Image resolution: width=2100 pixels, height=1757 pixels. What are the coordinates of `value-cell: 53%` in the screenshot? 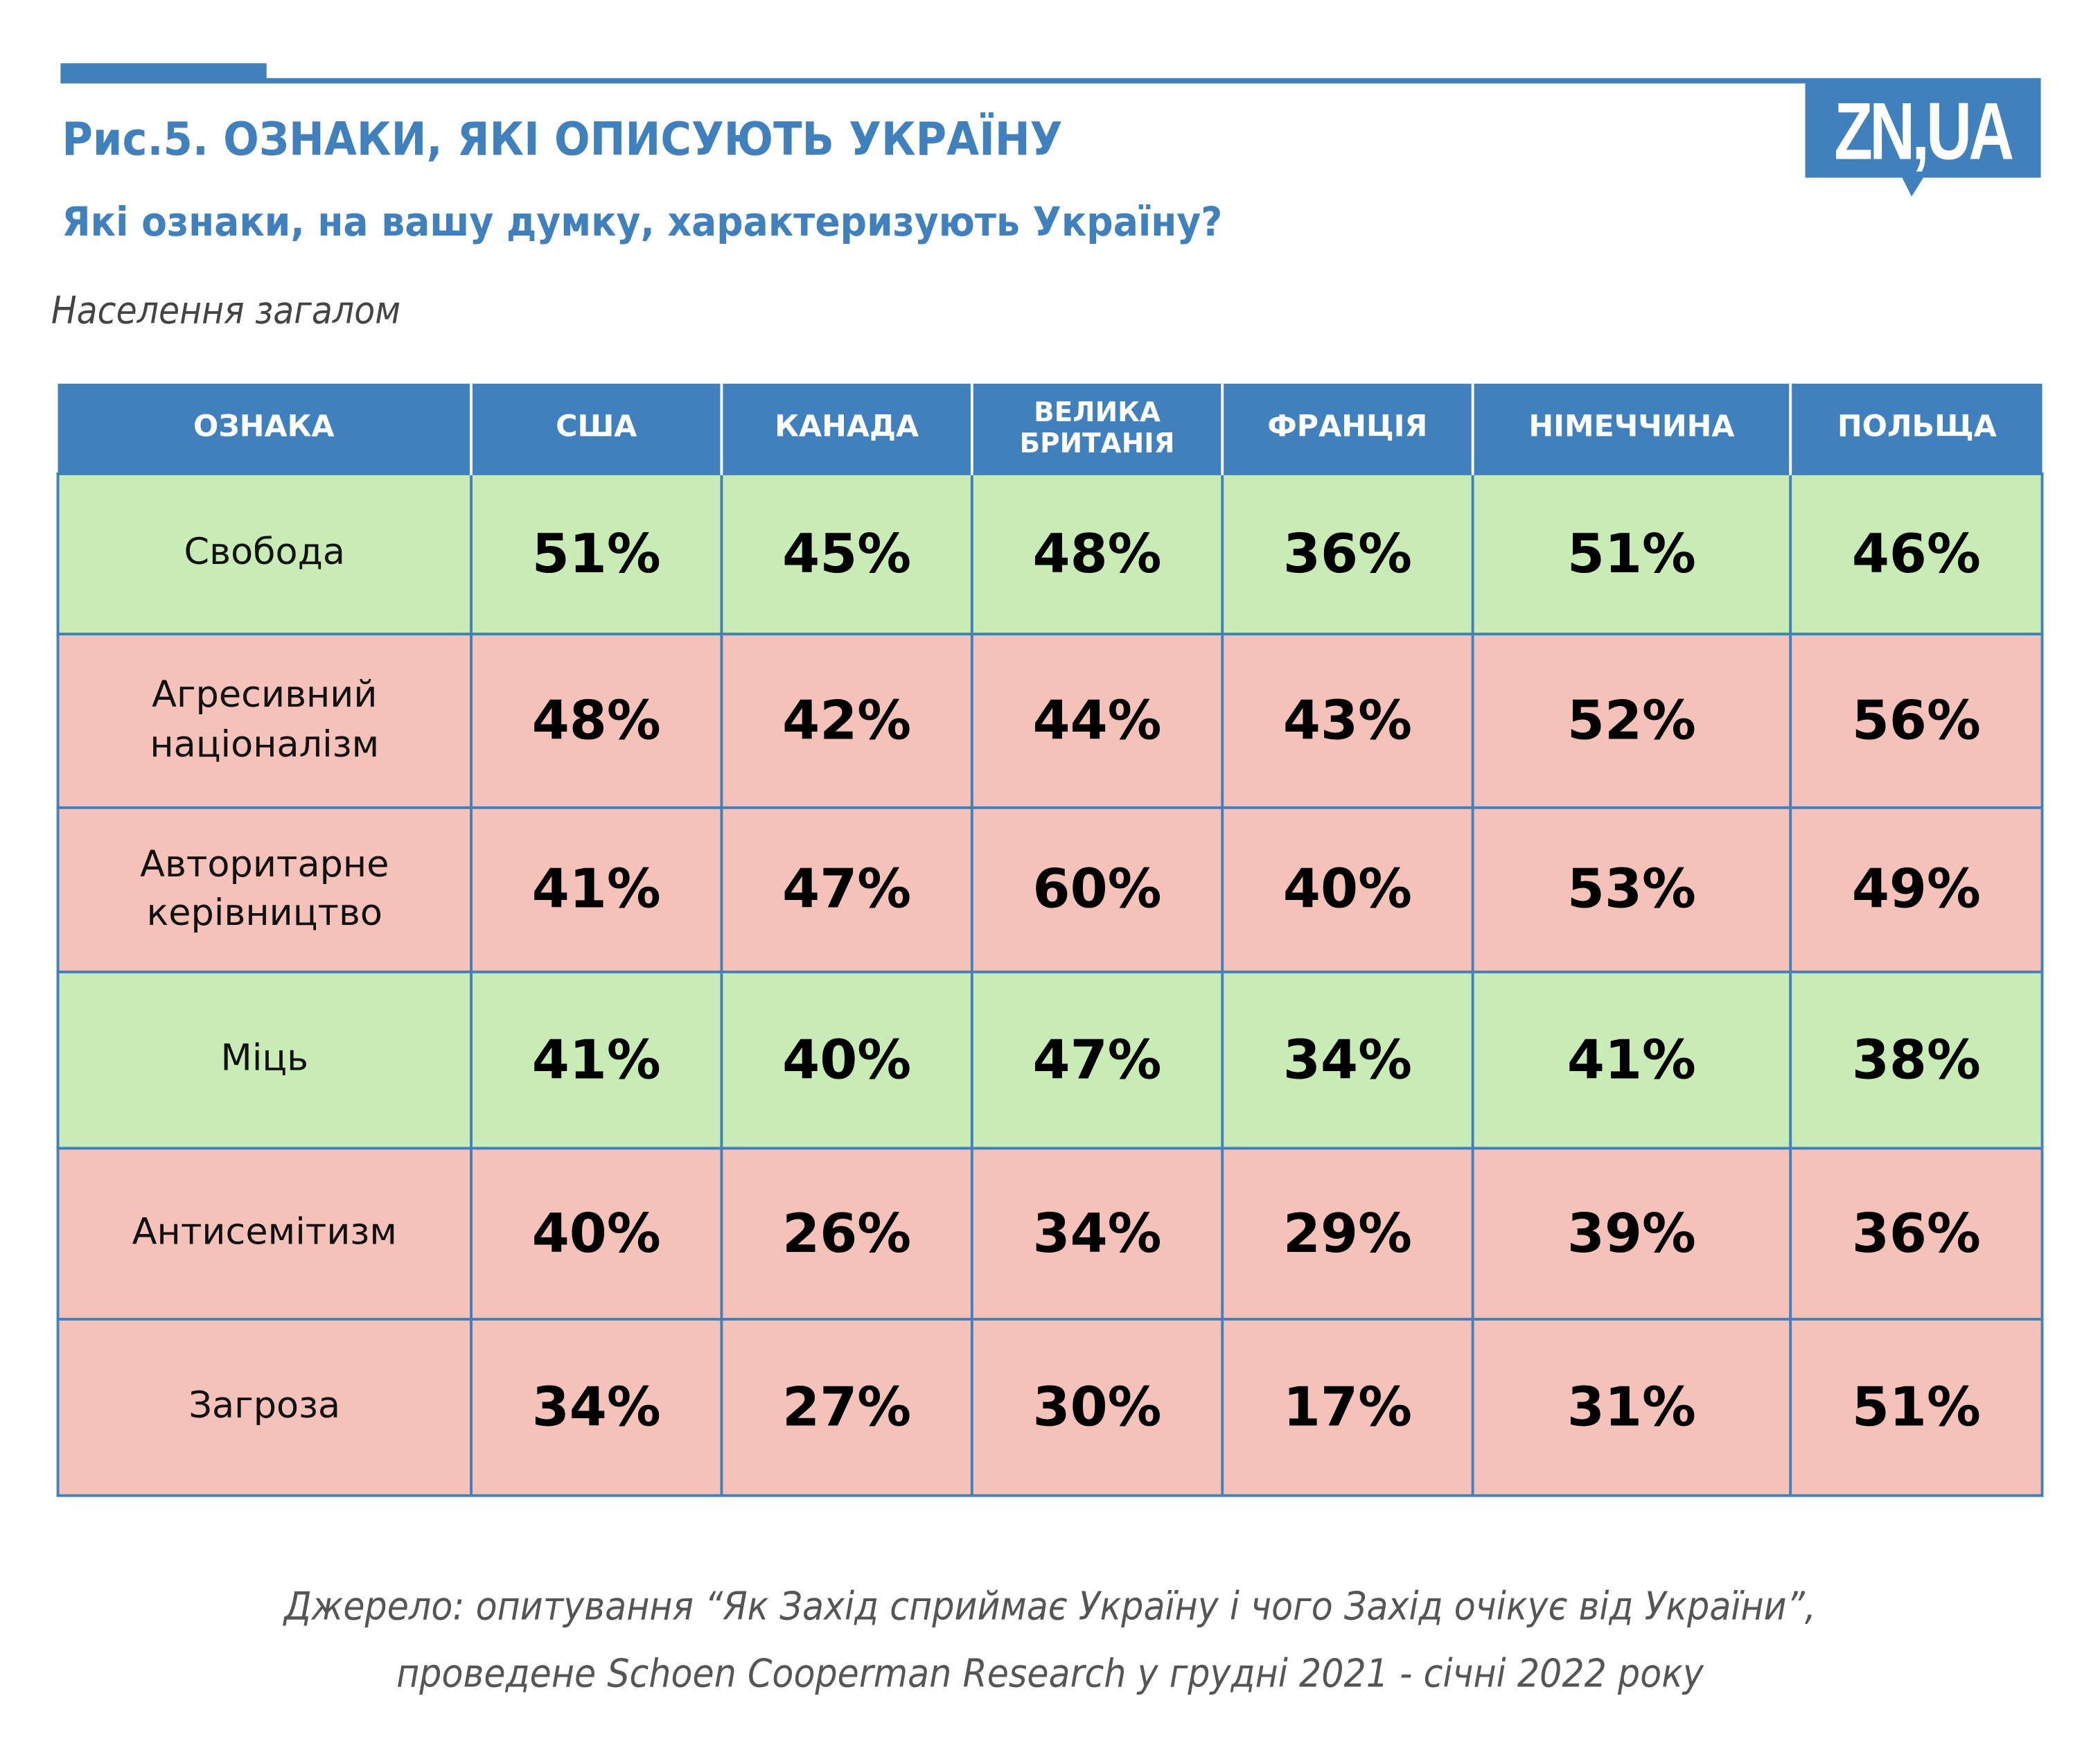 It's located at (1631, 889).